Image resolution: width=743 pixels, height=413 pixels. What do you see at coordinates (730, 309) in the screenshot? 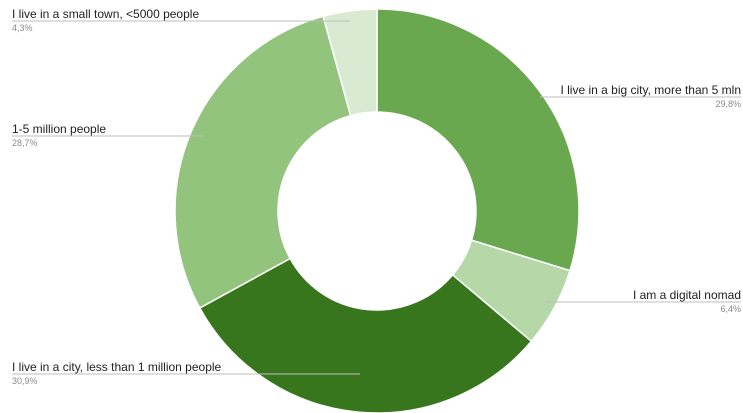
I see `slice-percent-1: 6,4%` at bounding box center [730, 309].